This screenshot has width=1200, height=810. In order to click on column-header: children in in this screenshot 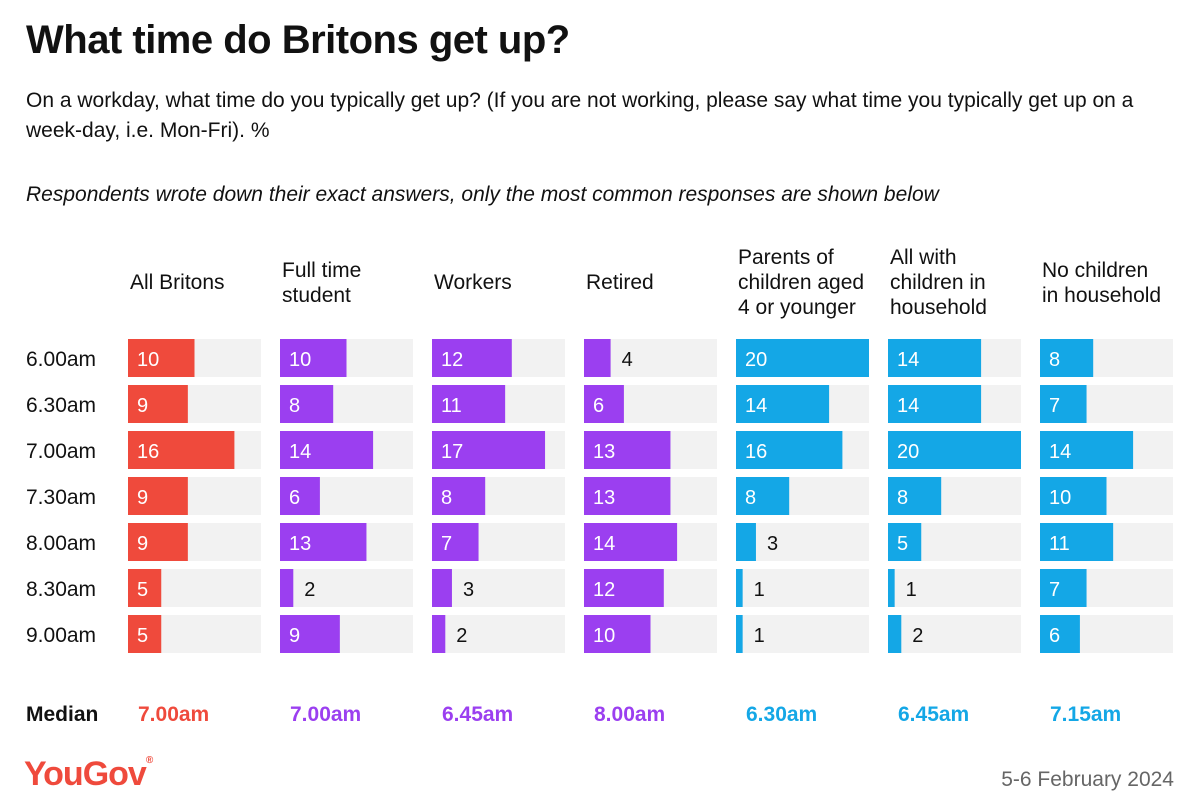, I will do `click(938, 282)`.